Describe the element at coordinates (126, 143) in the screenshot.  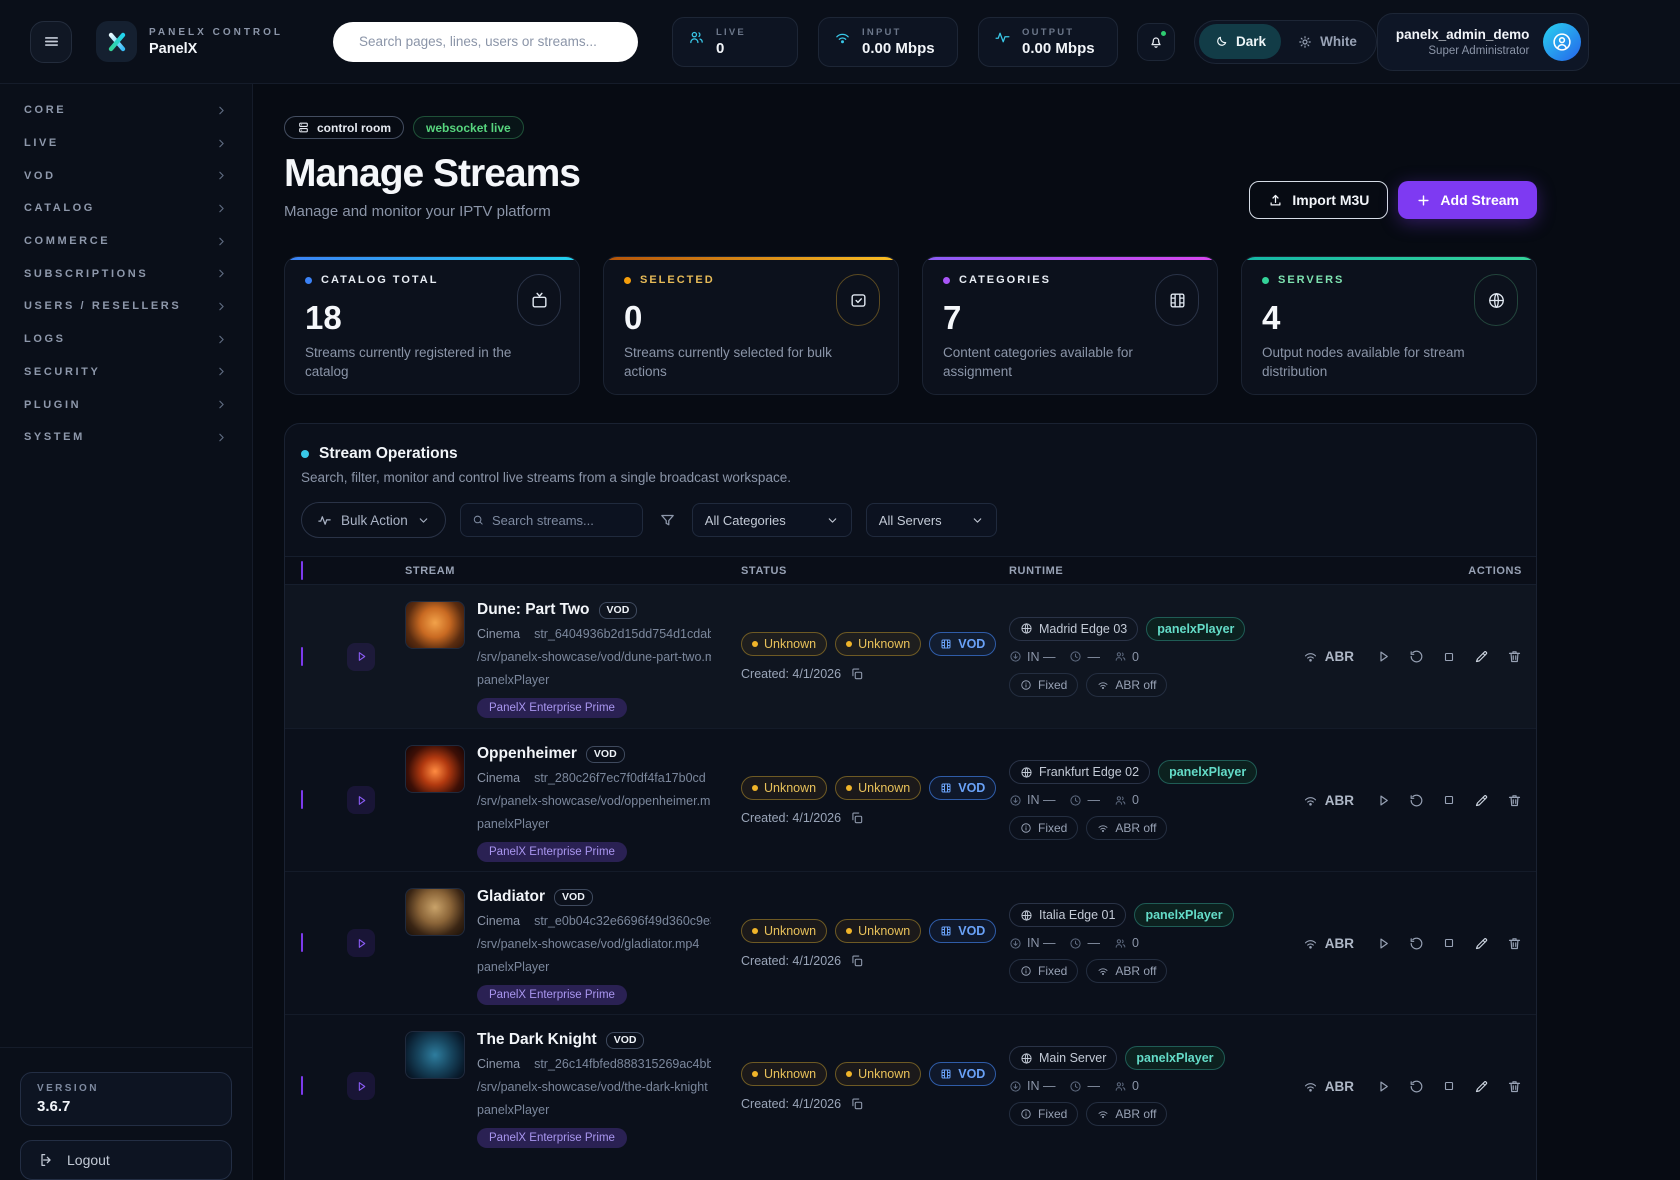
I see `sidebar-item-live: LIVE` at that location.